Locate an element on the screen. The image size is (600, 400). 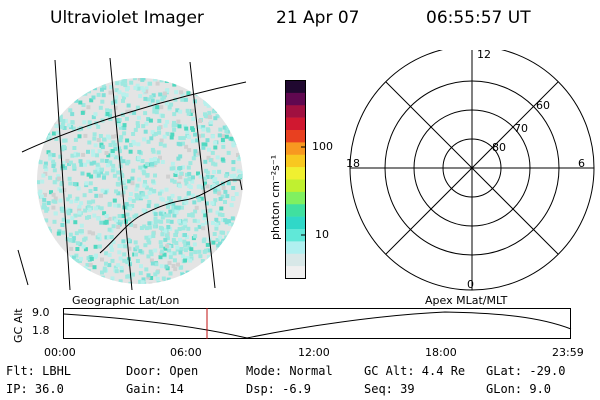
timeline-xtick-0600: 06:00 is located at coordinates (186, 352).